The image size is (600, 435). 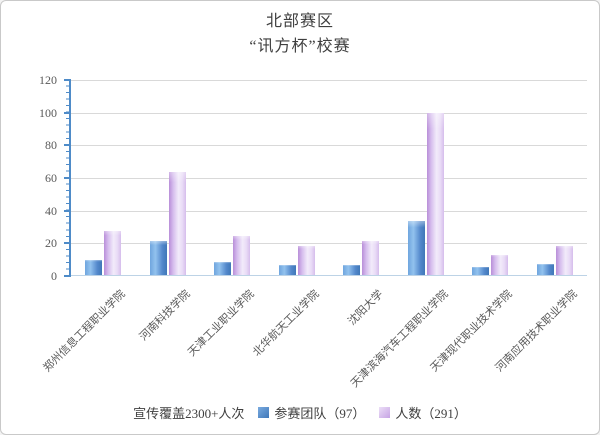 I want to click on legend-label-people: 人数（291）, so click(x=431, y=413).